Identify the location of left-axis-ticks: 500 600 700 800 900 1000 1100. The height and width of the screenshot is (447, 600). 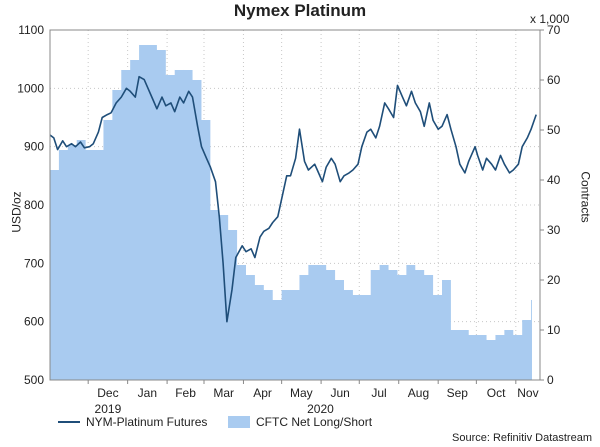
(30, 205).